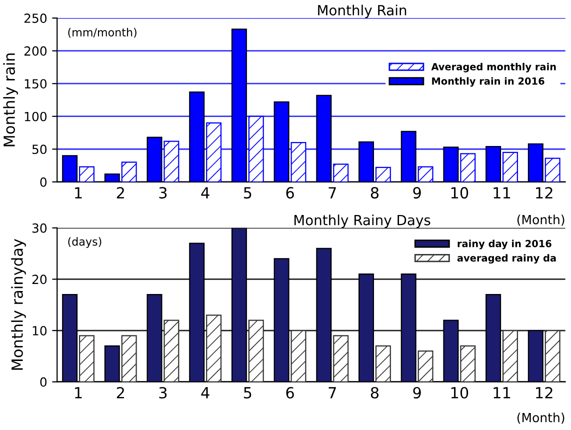 The height and width of the screenshot is (430, 571). What do you see at coordinates (35, 117) in the screenshot?
I see `y-tick-label: 100` at bounding box center [35, 117].